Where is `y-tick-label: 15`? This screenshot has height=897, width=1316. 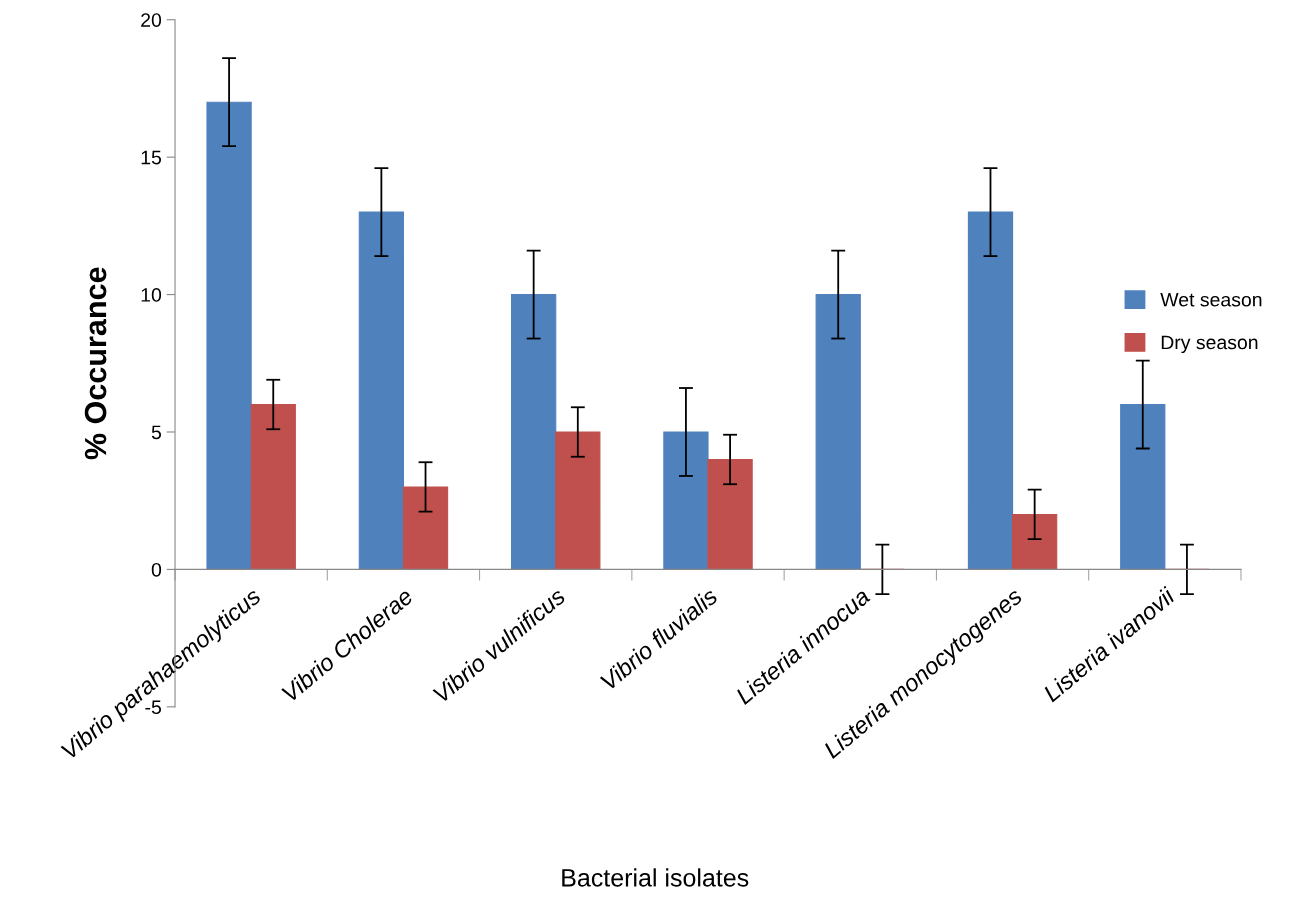
y-tick-label: 15 is located at coordinates (151, 157).